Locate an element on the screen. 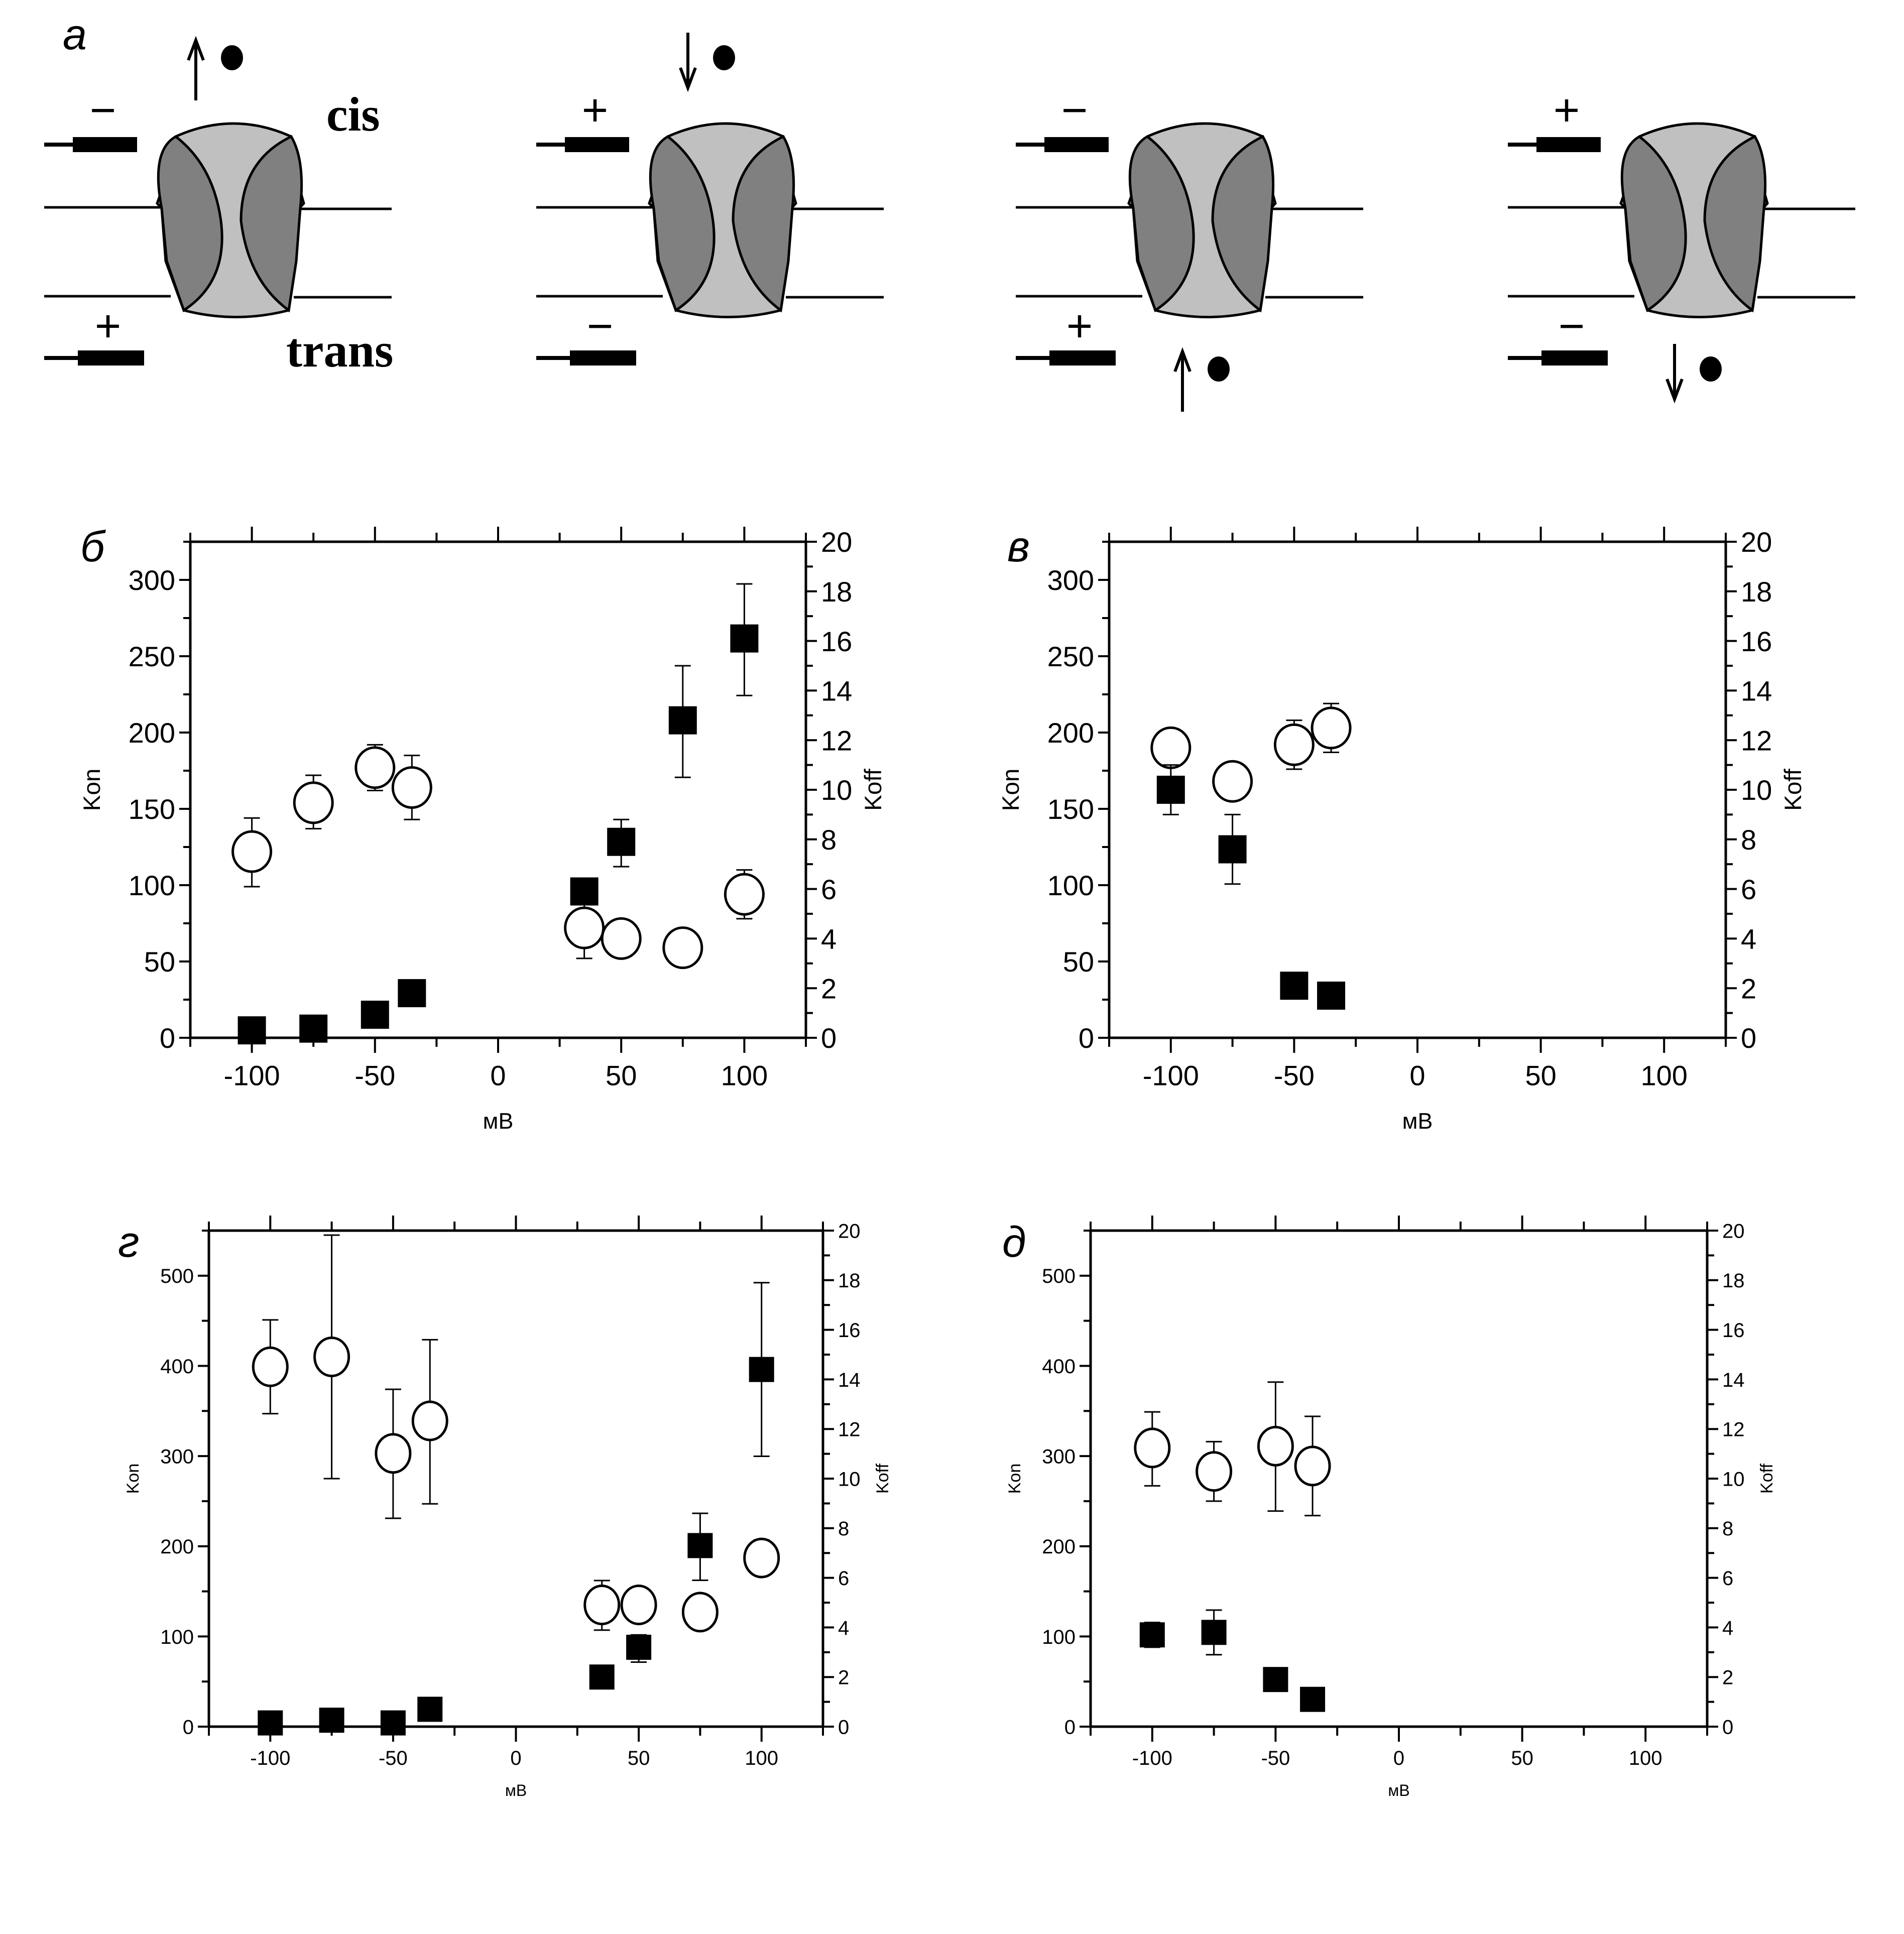 This screenshot has width=1904, height=1934. polarity-sign-top: + is located at coordinates (595, 111).